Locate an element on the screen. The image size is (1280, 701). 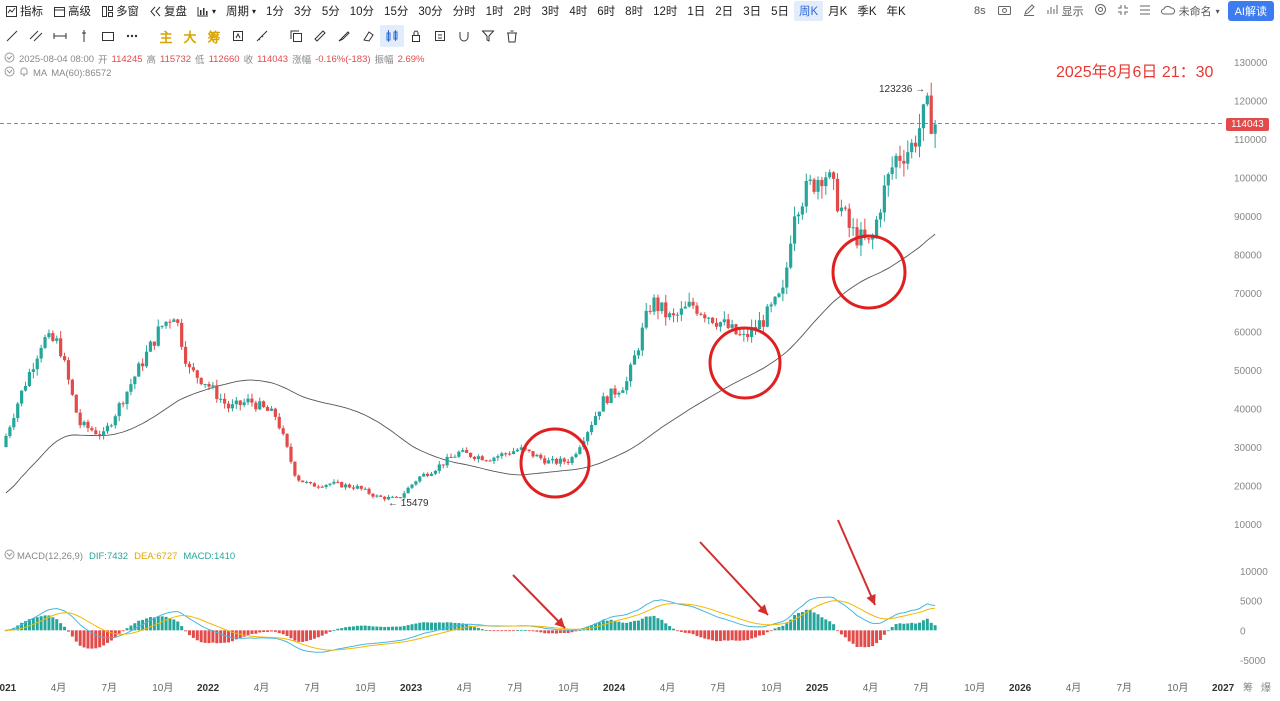
period-11: 6时 is located at coordinates (606, 12).